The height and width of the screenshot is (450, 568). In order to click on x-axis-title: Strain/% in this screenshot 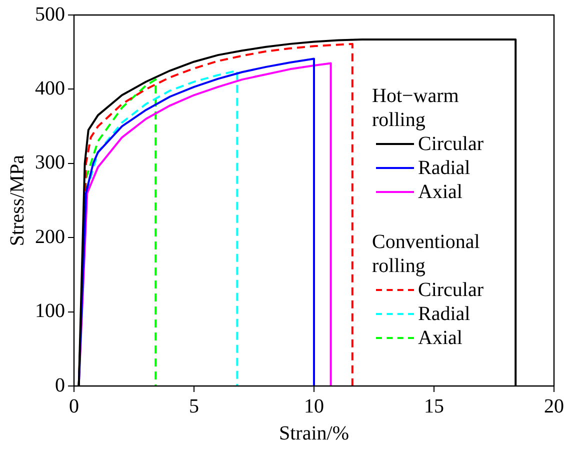, I will do `click(314, 433)`.